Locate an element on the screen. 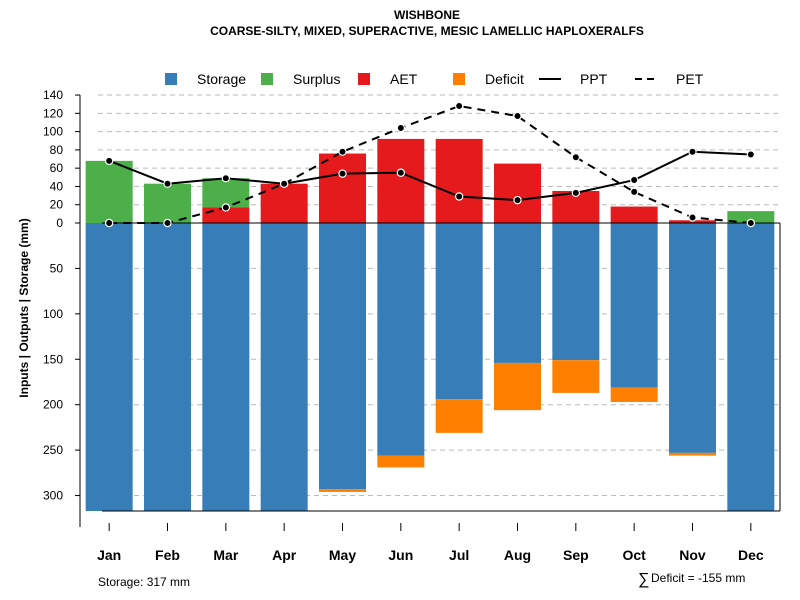 The image size is (800, 600). legend-label: PPT is located at coordinates (594, 79).